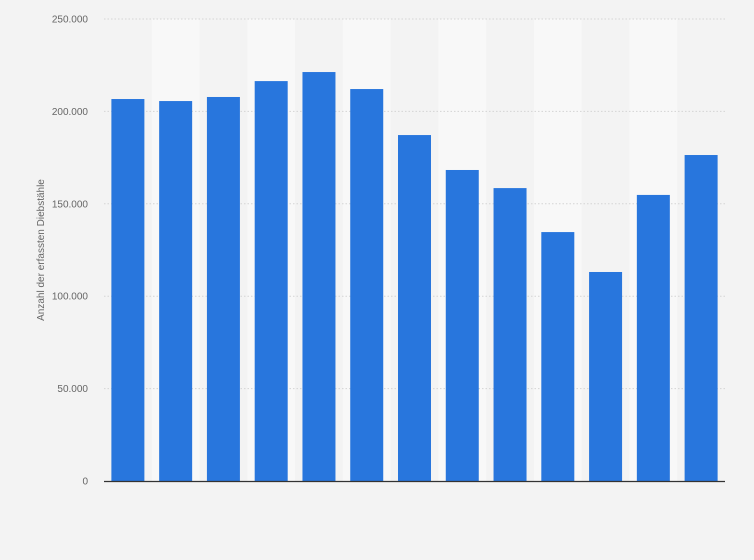 This screenshot has height=560, width=754. Describe the element at coordinates (70, 204) in the screenshot. I see `y-tick-label: 150.000` at that location.